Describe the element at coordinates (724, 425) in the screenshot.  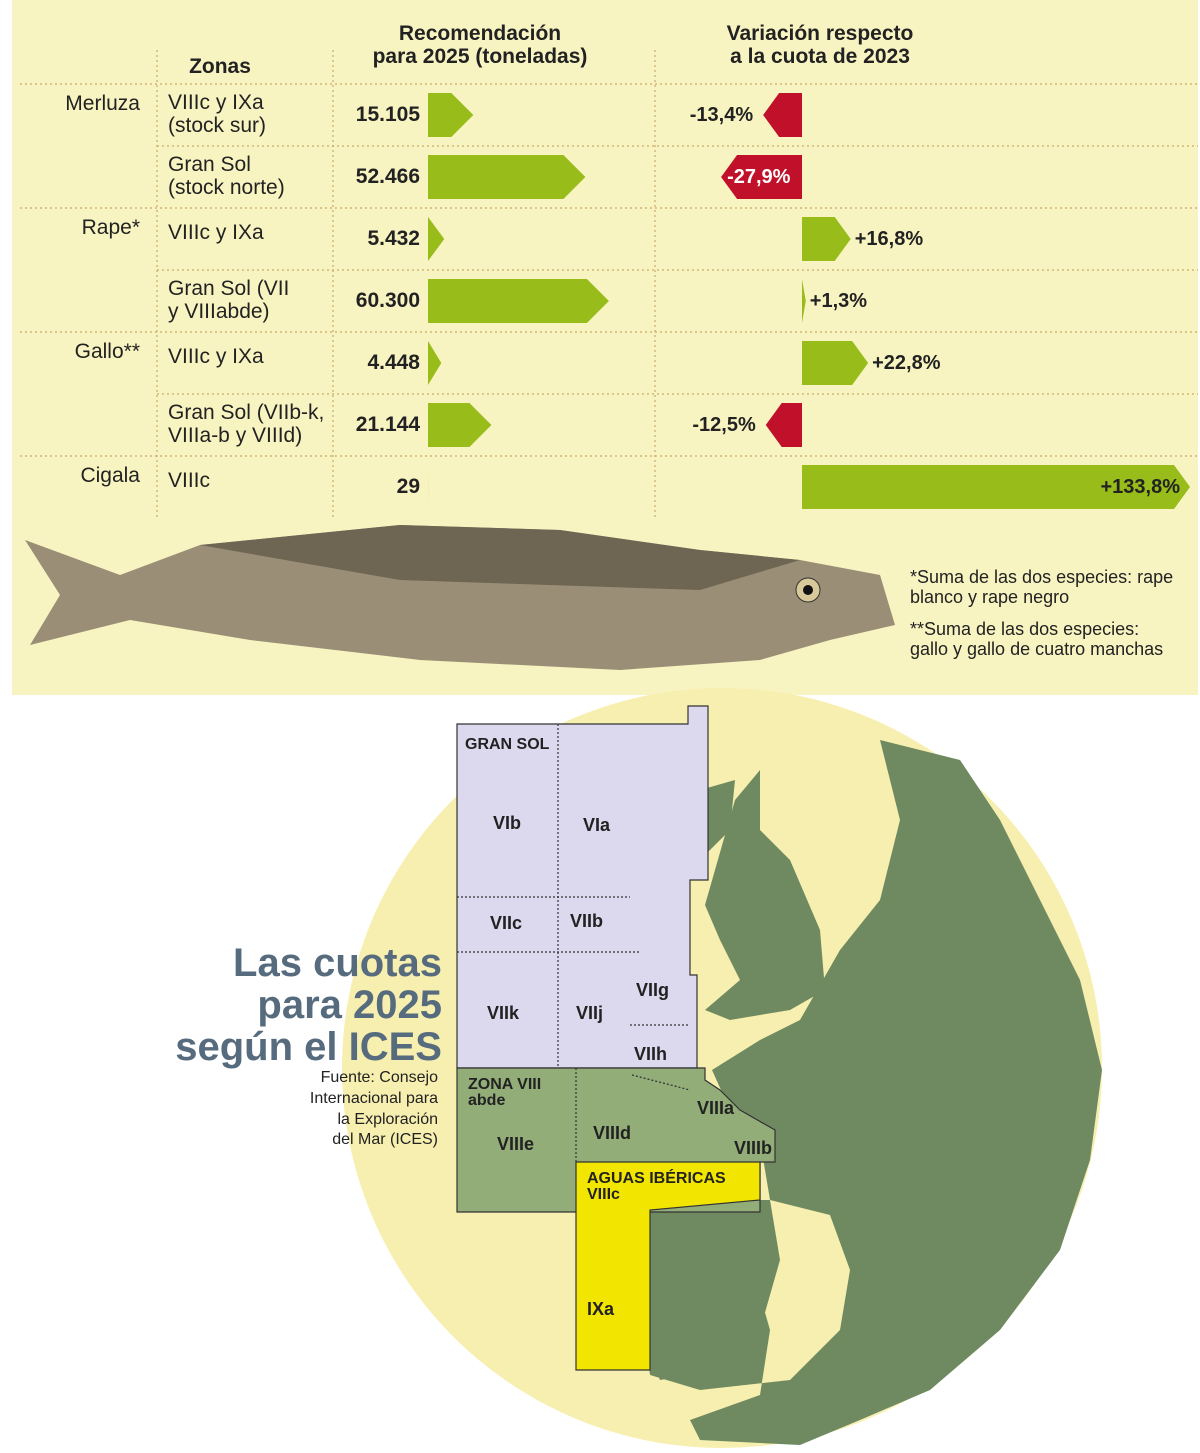
I see `variation-label: -12,5%` at that location.